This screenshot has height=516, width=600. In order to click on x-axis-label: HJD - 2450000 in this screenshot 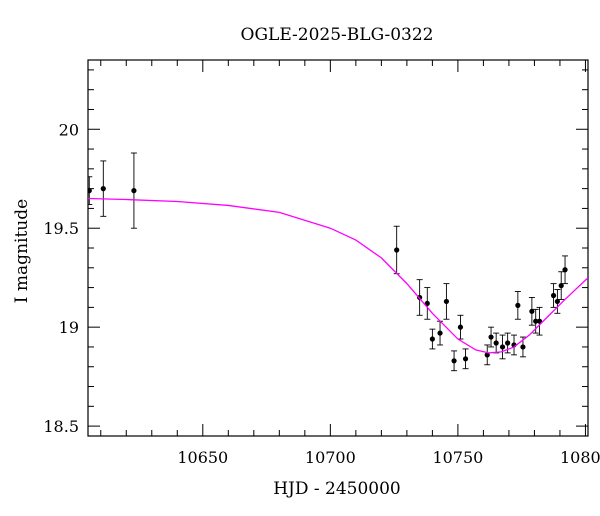, I will do `click(337, 489)`.